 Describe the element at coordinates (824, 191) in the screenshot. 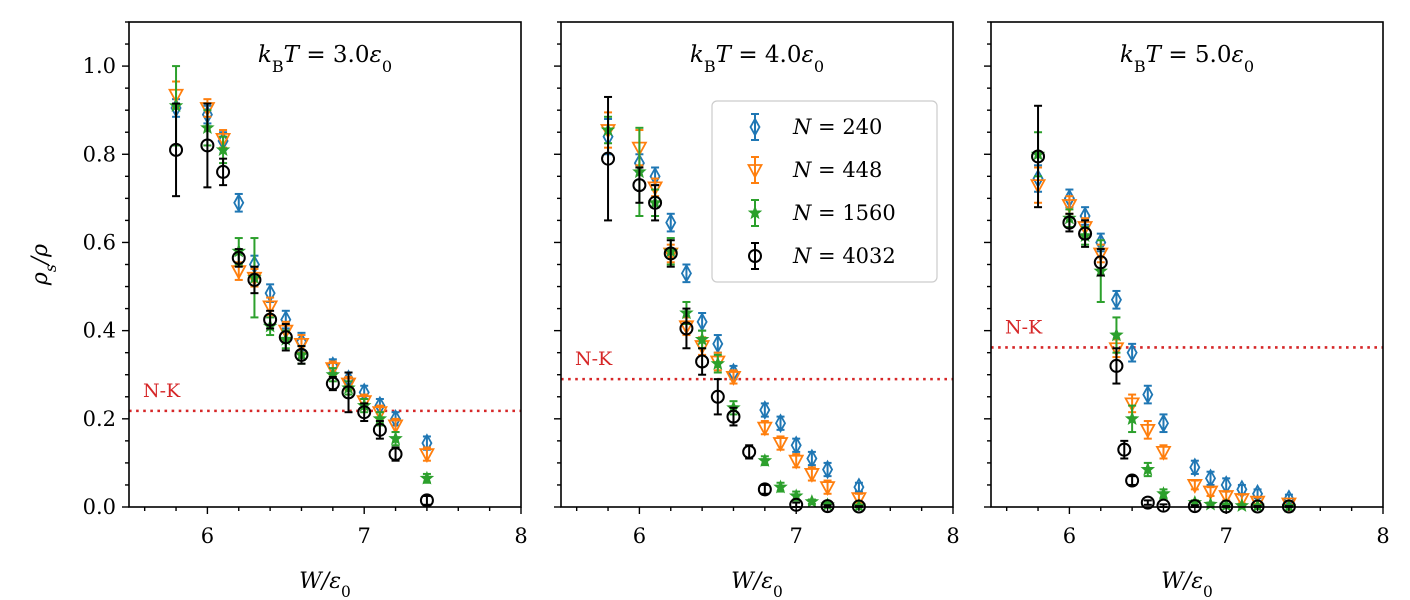

I see `legend-box` at that location.